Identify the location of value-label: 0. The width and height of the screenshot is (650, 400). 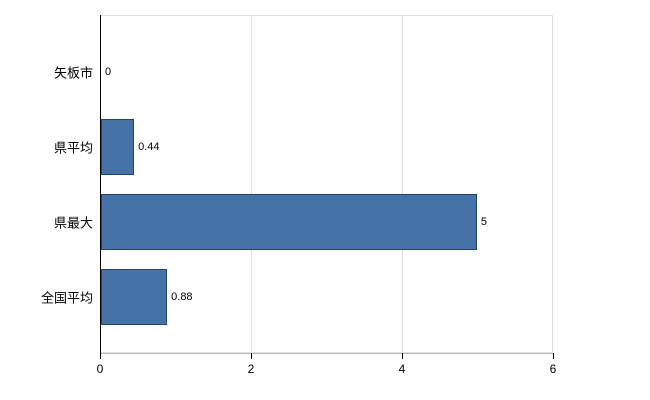
(108, 71).